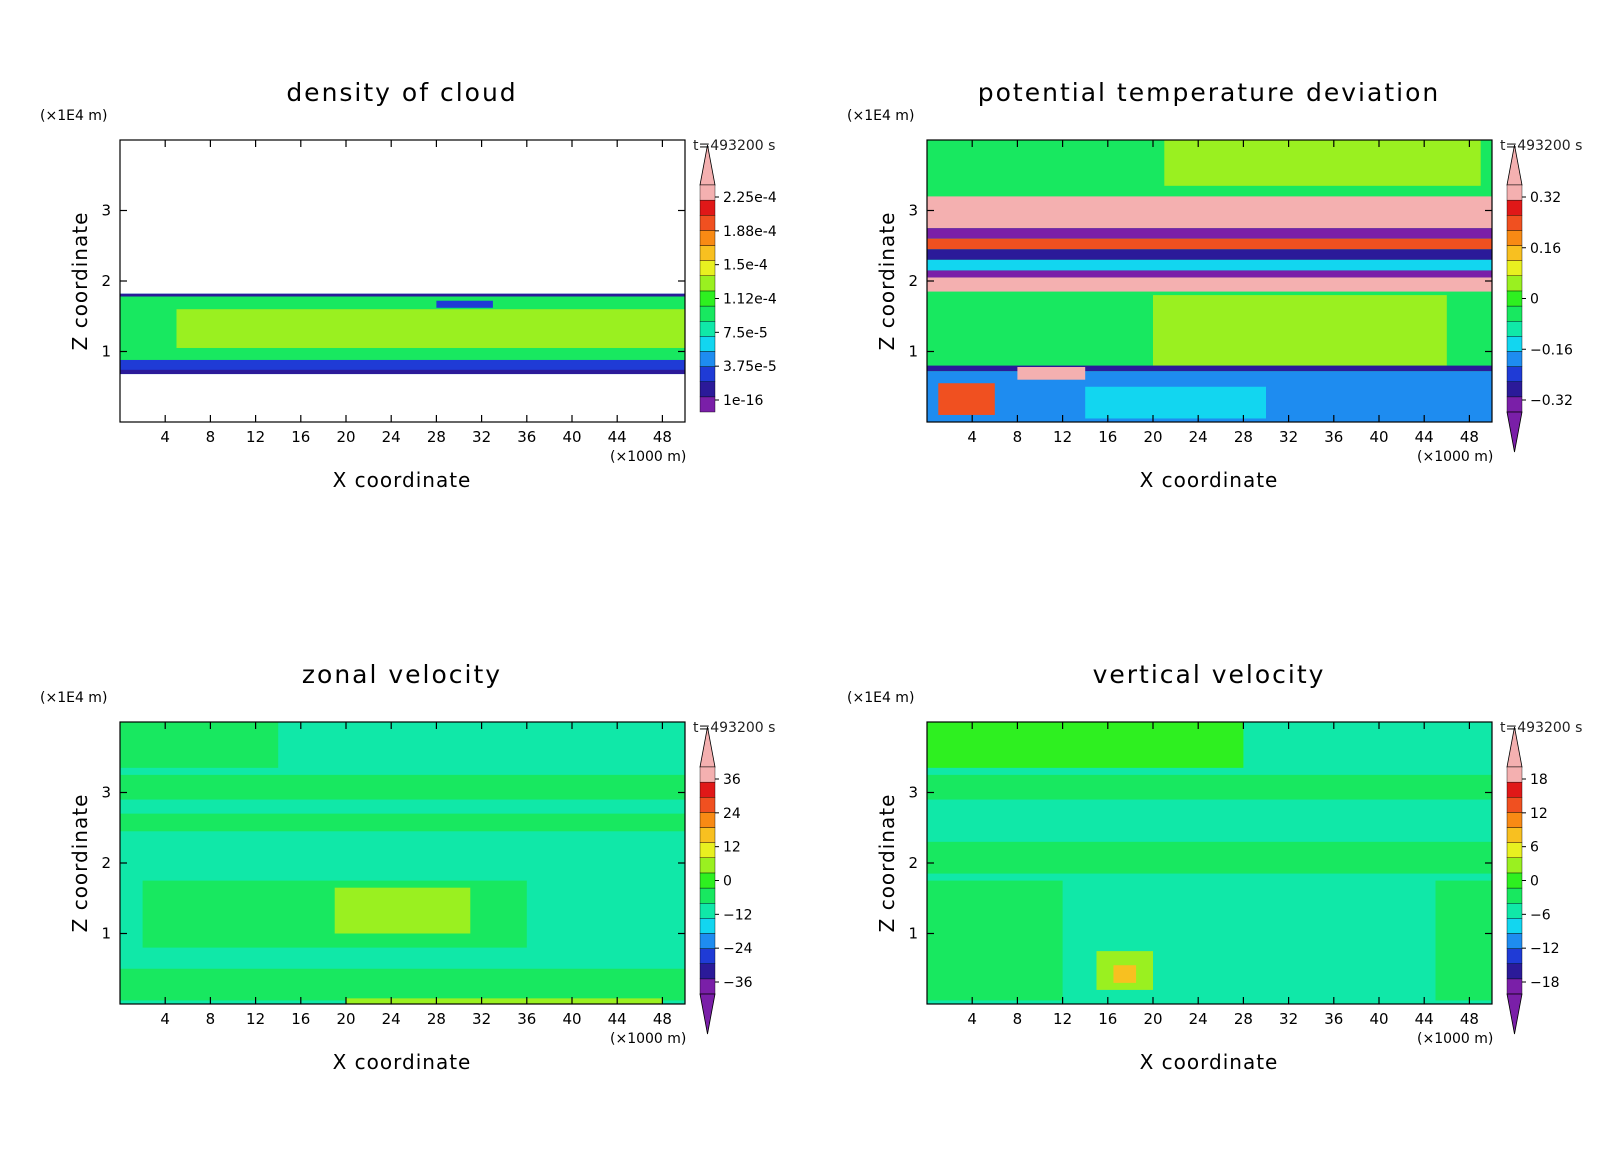 Image resolution: width=1600 pixels, height=1158 pixels. I want to click on colorbar-label: −6, so click(1540, 915).